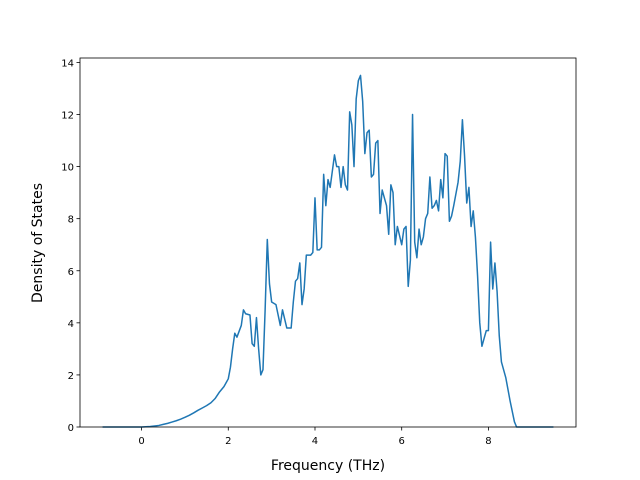  What do you see at coordinates (71, 220) in the screenshot?
I see `y-tick-label: 8` at bounding box center [71, 220].